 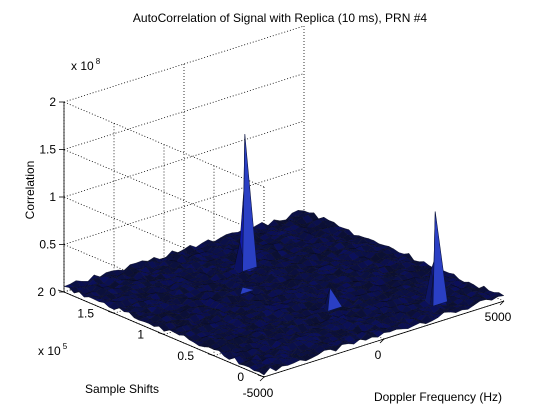 What do you see at coordinates (30, 190) in the screenshot?
I see `z-axis-label: Correlation` at bounding box center [30, 190].